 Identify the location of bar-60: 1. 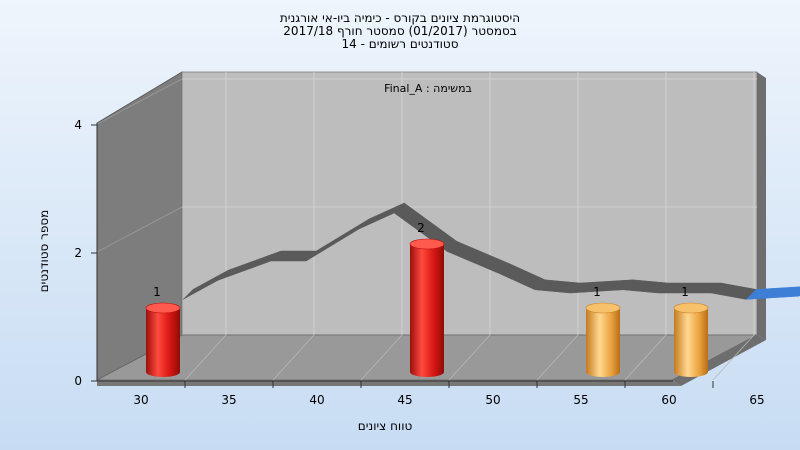
(691, 331).